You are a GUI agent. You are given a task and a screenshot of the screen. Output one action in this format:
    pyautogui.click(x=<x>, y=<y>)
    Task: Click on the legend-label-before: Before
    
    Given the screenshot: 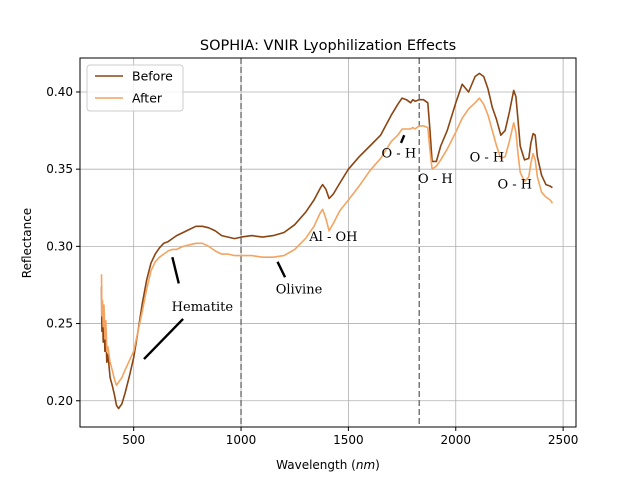 What is the action you would take?
    pyautogui.click(x=152, y=76)
    